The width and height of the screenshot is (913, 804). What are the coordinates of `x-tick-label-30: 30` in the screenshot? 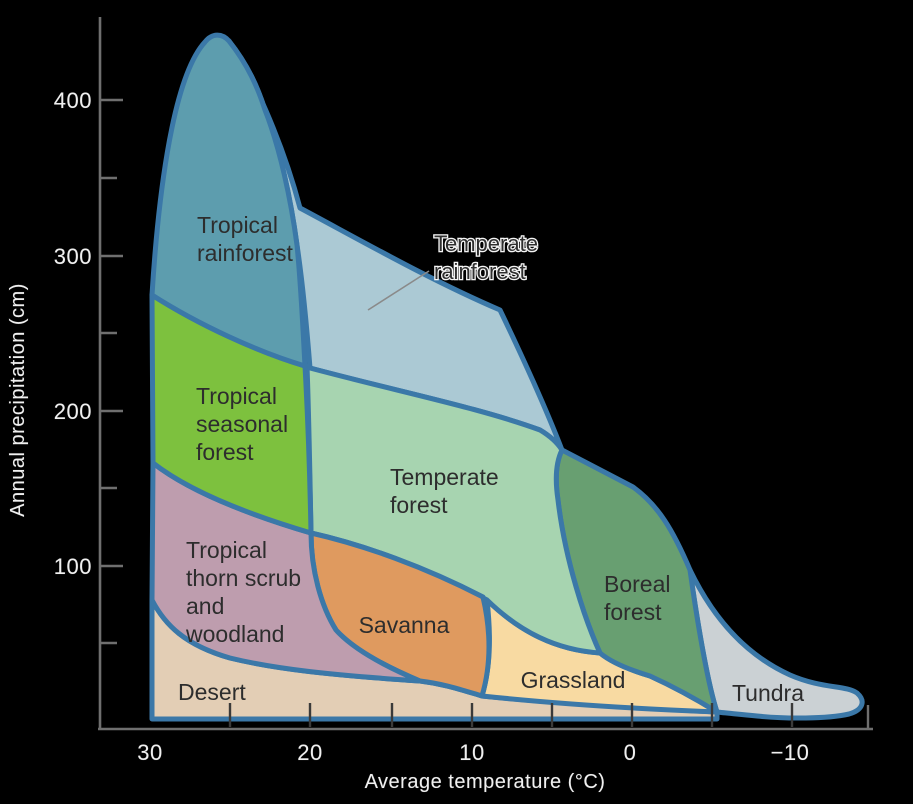 It's located at (149, 752).